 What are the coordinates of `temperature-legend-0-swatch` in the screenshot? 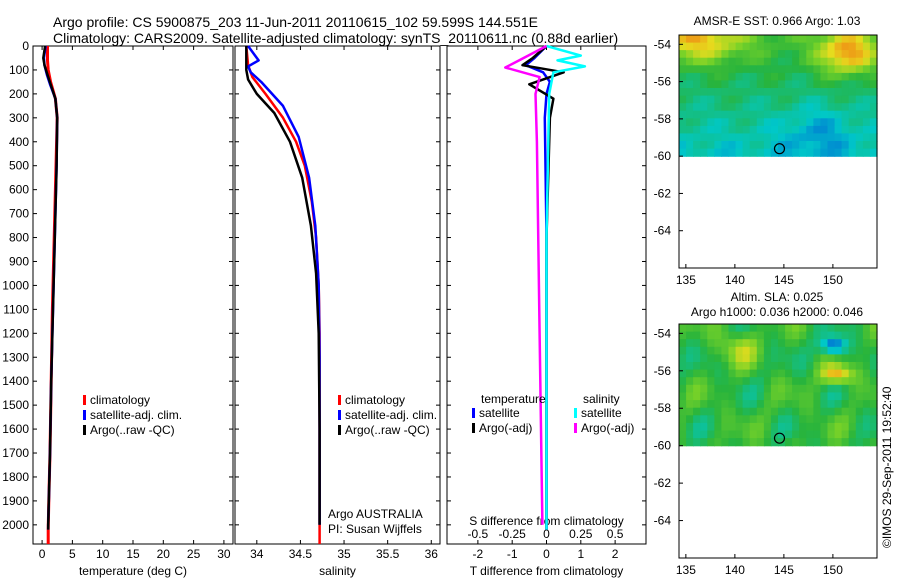 It's located at (84, 400).